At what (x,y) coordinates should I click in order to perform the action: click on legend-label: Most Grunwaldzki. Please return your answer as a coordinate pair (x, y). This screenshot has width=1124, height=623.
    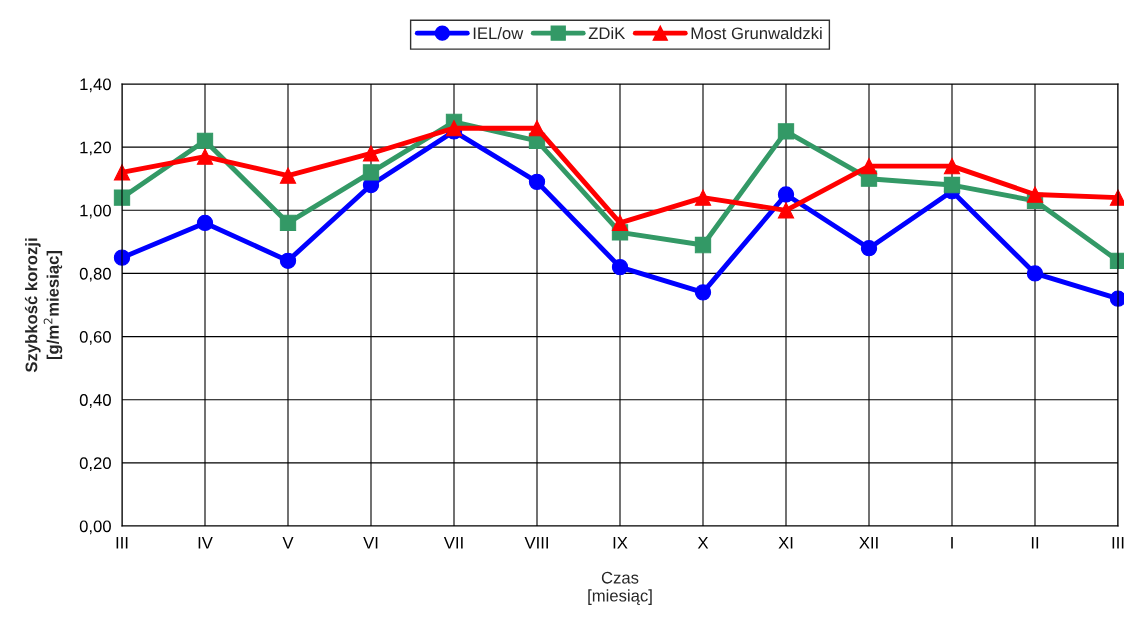
    Looking at the image, I should click on (756, 33).